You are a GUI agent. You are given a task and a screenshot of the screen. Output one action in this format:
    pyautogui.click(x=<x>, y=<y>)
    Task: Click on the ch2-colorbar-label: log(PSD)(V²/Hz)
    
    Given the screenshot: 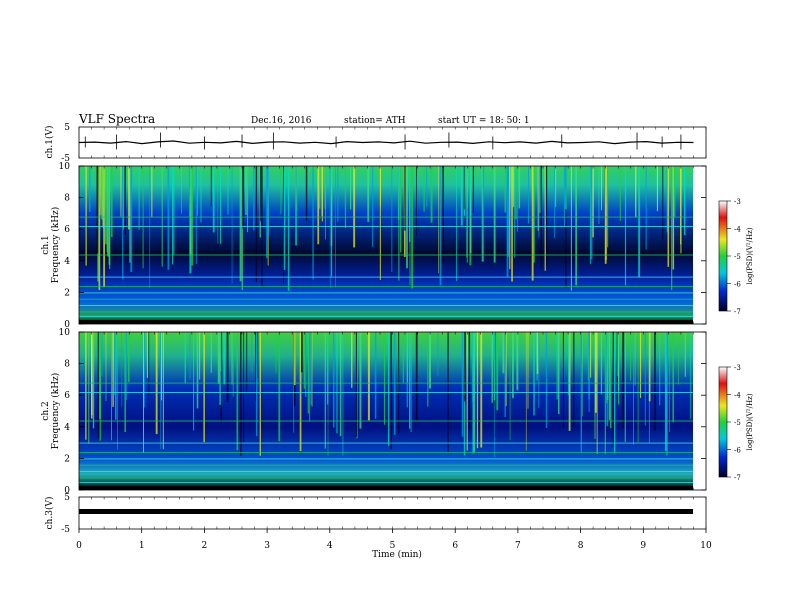 What is the action you would take?
    pyautogui.click(x=750, y=421)
    